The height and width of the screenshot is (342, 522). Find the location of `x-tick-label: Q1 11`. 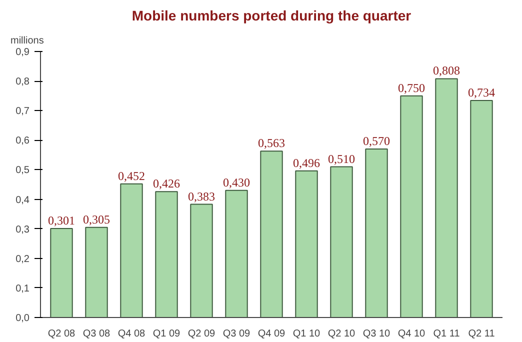

x-tick-label: Q1 11 is located at coordinates (446, 334).